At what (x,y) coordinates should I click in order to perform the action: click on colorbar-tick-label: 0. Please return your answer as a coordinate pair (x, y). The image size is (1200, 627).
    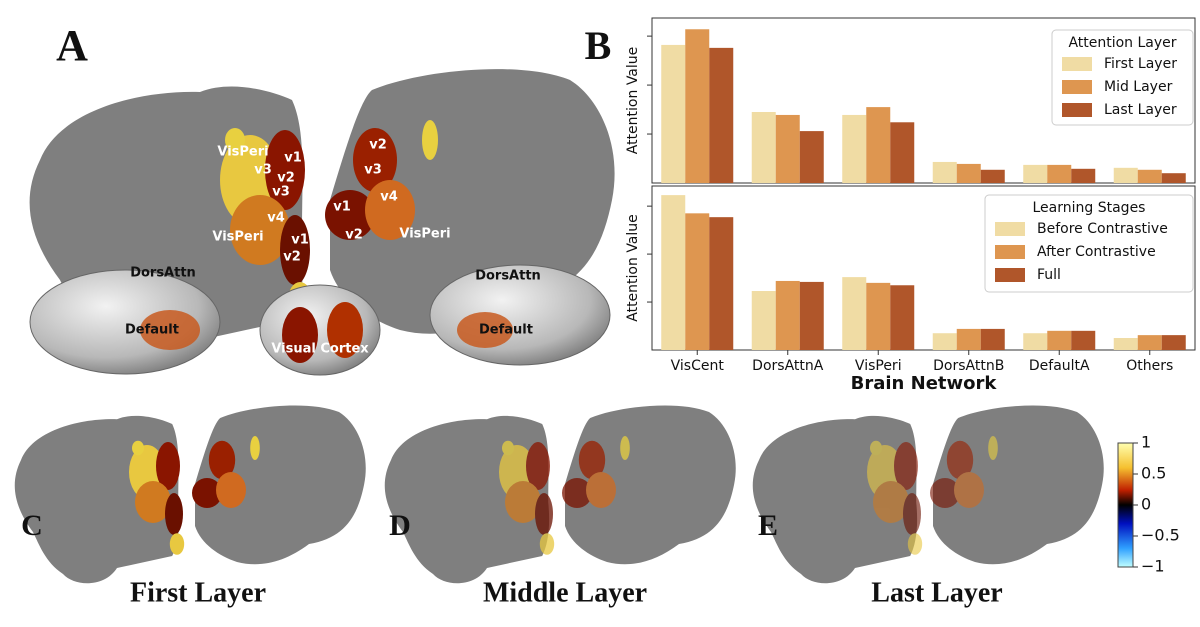
    Looking at the image, I should click on (1146, 504).